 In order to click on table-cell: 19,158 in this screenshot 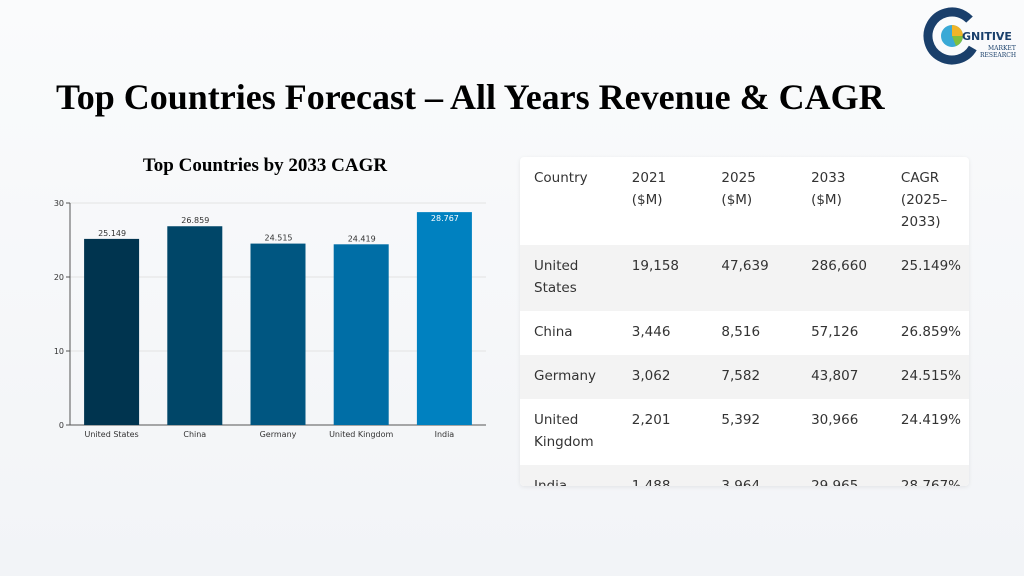, I will do `click(655, 266)`.